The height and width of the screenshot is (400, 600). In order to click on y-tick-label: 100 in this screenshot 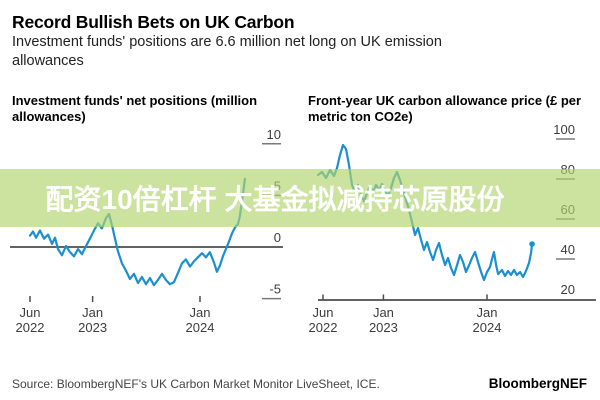, I will do `click(564, 129)`.